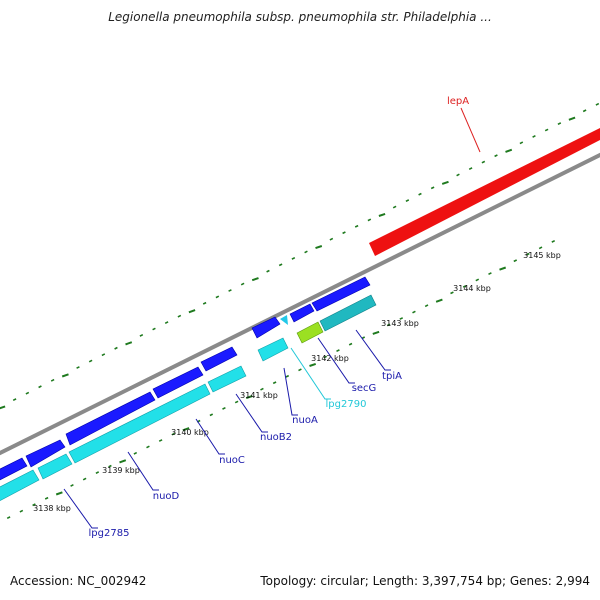 The width and height of the screenshot is (600, 600). I want to click on gene-label-lpg2790: lpg2790, so click(346, 404).